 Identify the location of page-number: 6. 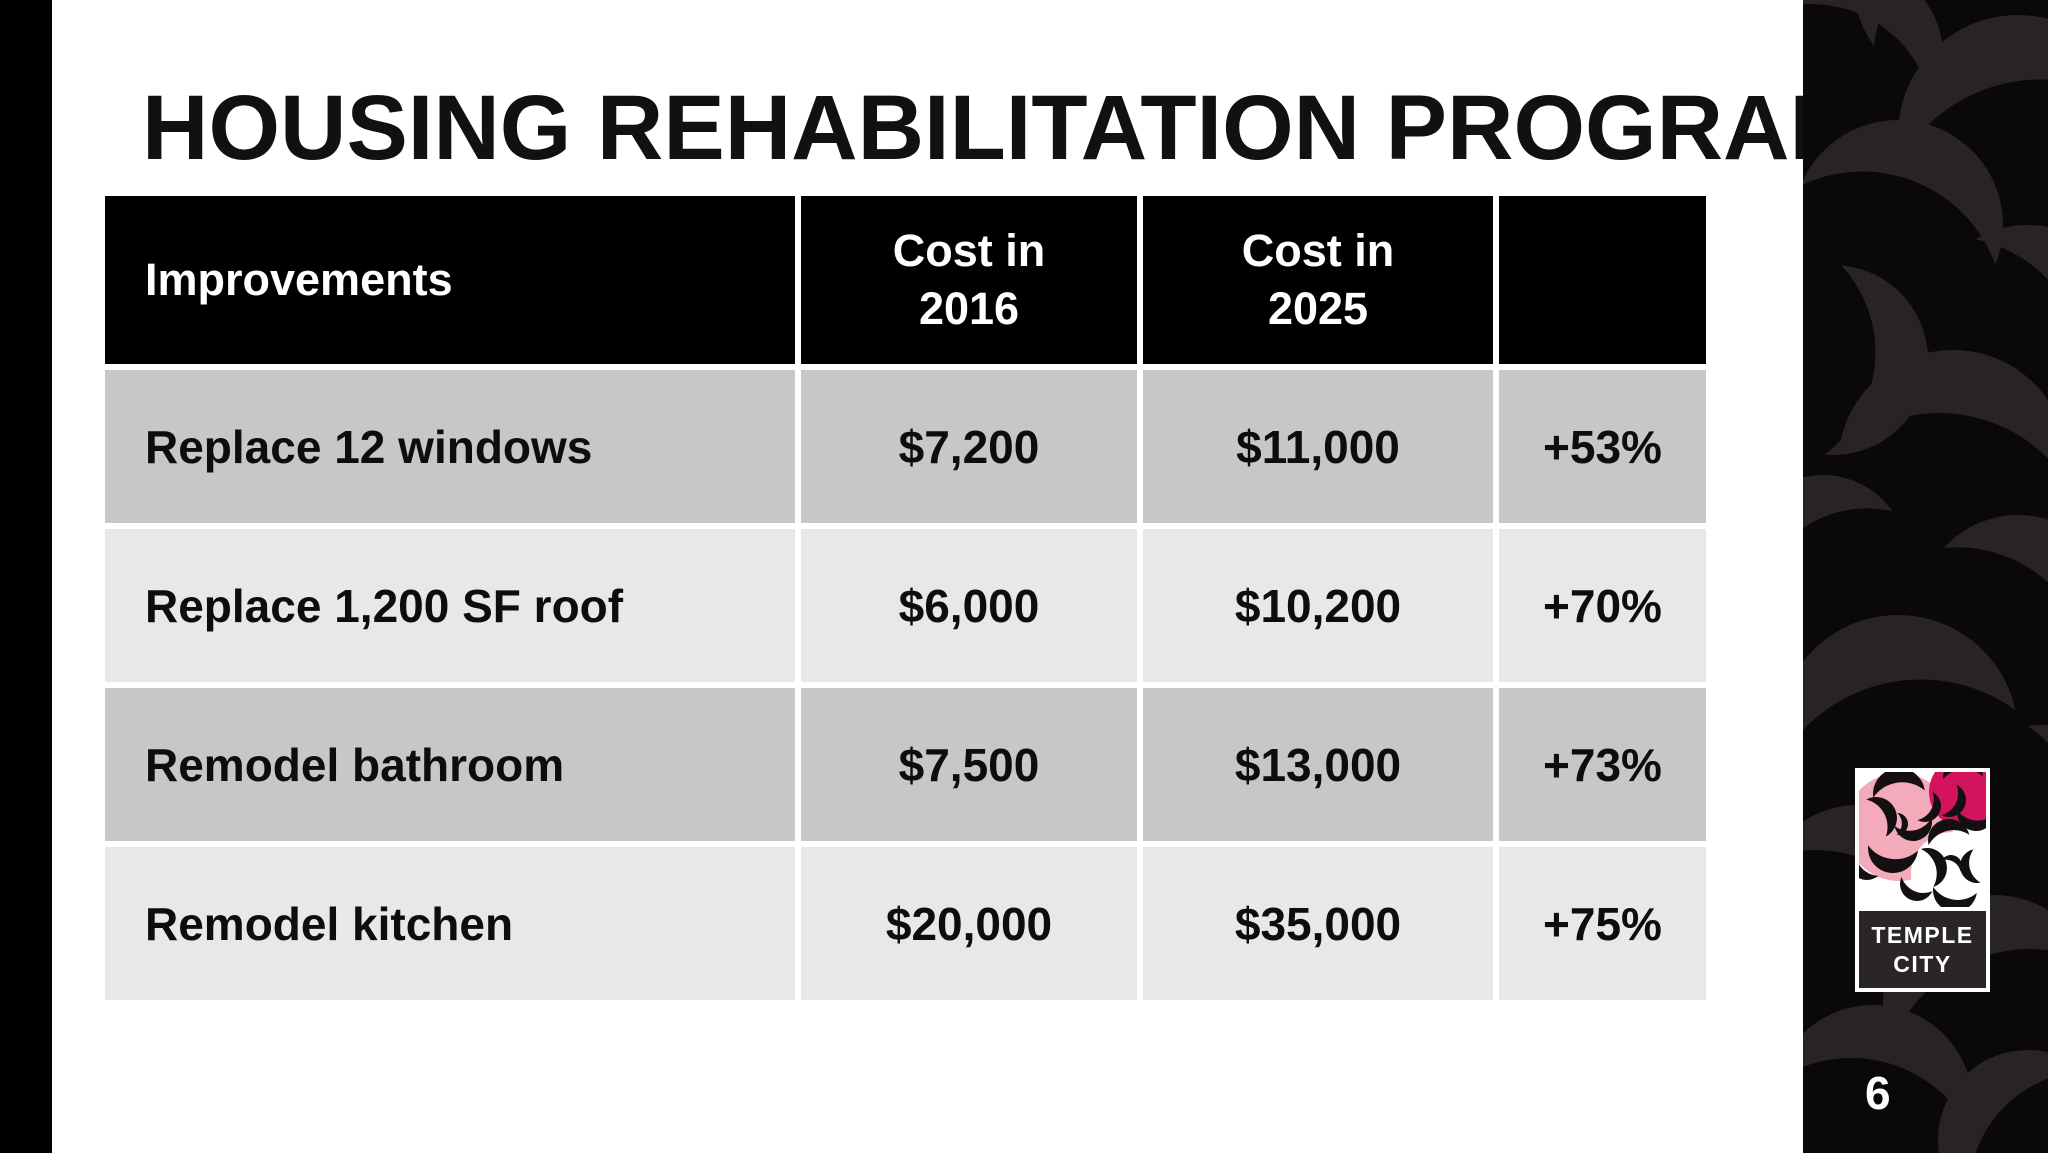
(1878, 1093).